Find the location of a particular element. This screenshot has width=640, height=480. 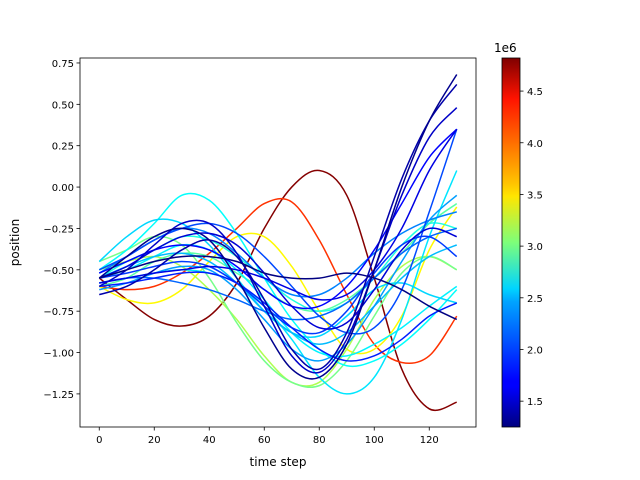

colorbar: 1.5 2.0 2.5 3.0 3.5 4.0 4.5 1e6 is located at coordinates (518, 234).